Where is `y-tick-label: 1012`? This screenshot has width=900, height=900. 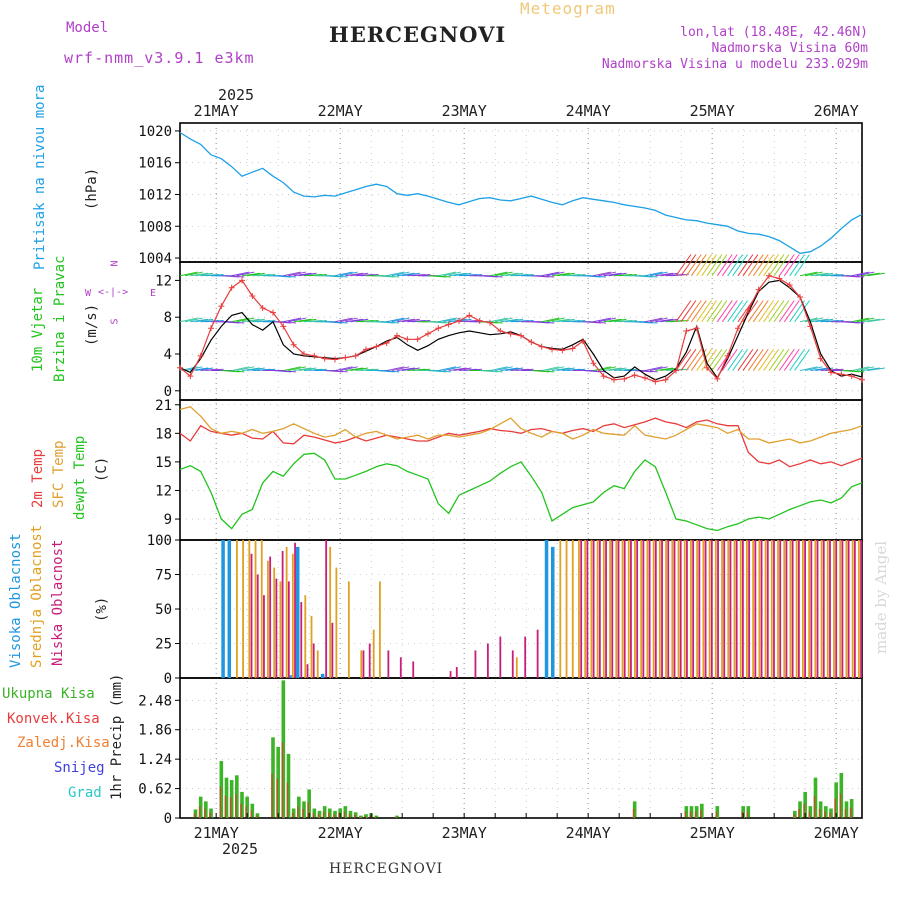
y-tick-label: 1012 is located at coordinates (155, 195).